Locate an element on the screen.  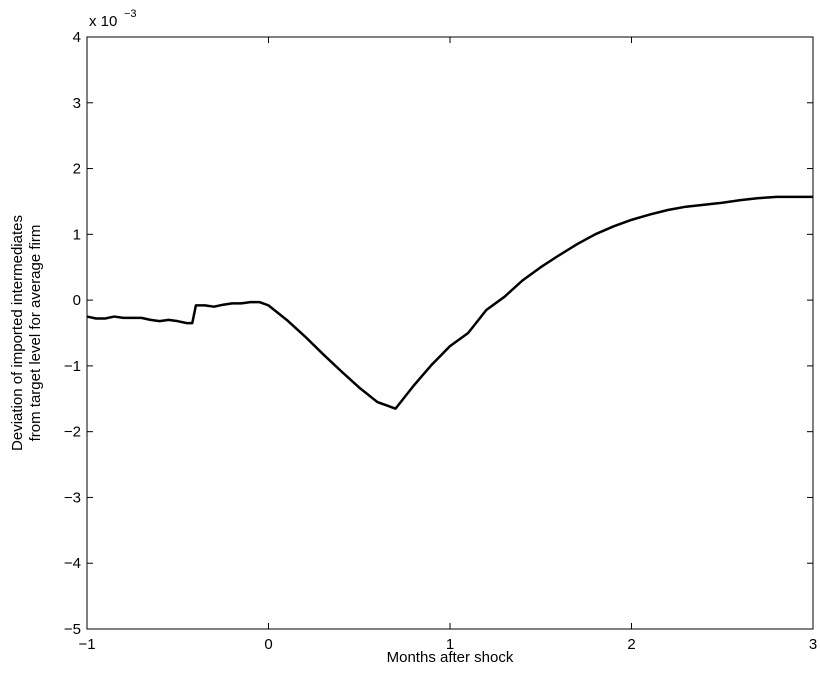
y-tick-label: −2 is located at coordinates (72, 432).